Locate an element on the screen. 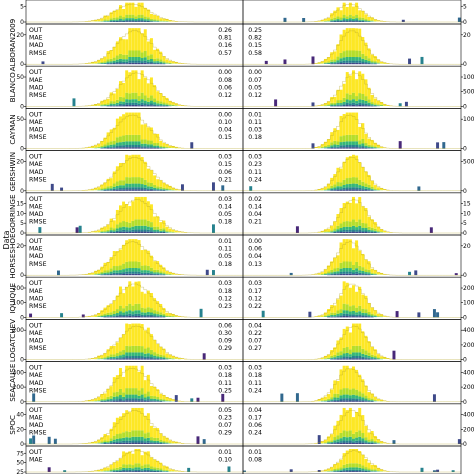 Image resolution: width=474 pixels, height=474 pixels. histogram-outline is located at coordinates (352, 47).